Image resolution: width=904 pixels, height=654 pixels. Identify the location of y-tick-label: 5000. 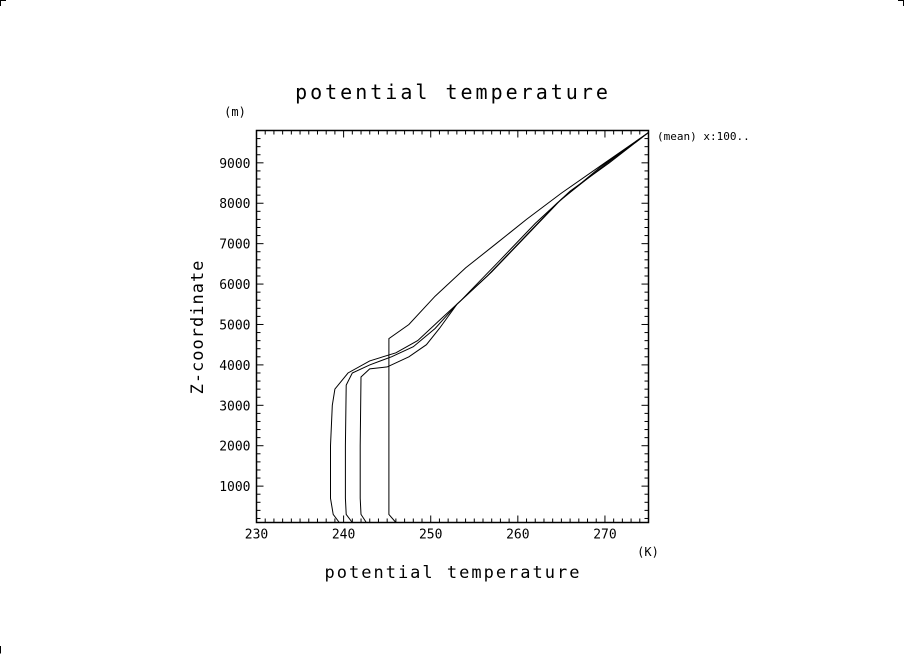
(234, 325).